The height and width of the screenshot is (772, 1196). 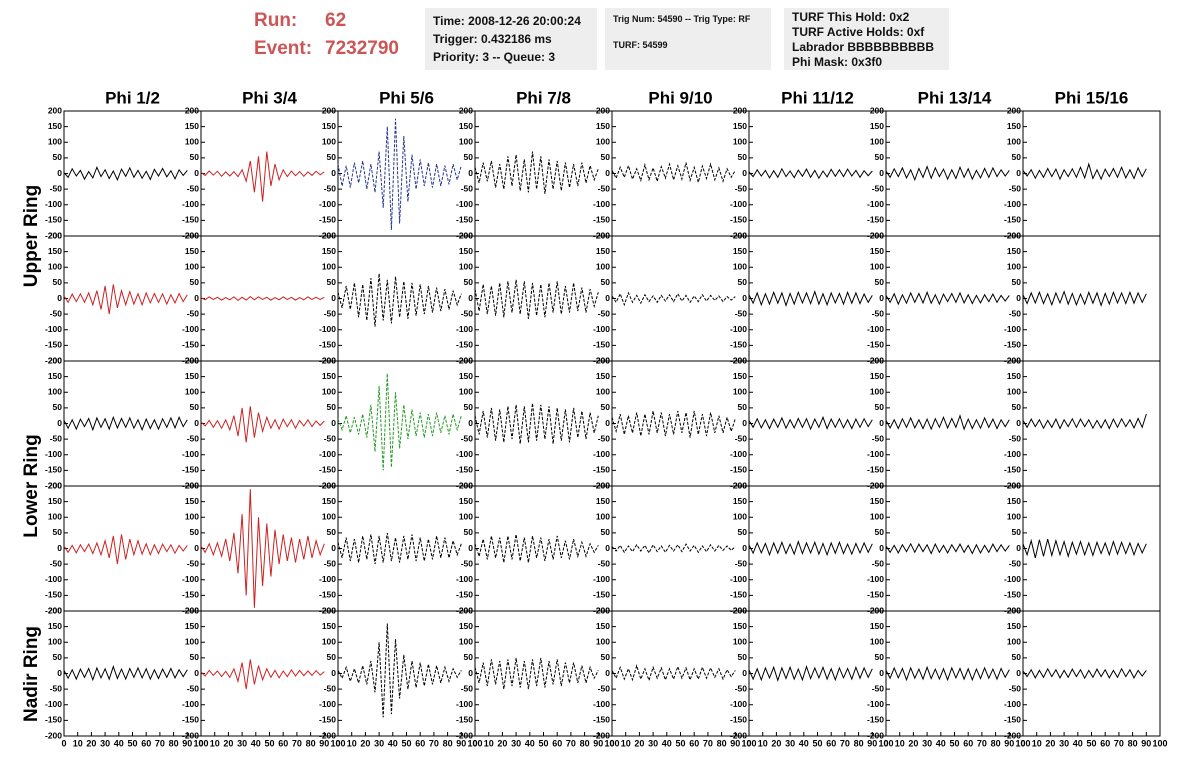 What do you see at coordinates (105, 743) in the screenshot?
I see `x-tick-label: 30` at bounding box center [105, 743].